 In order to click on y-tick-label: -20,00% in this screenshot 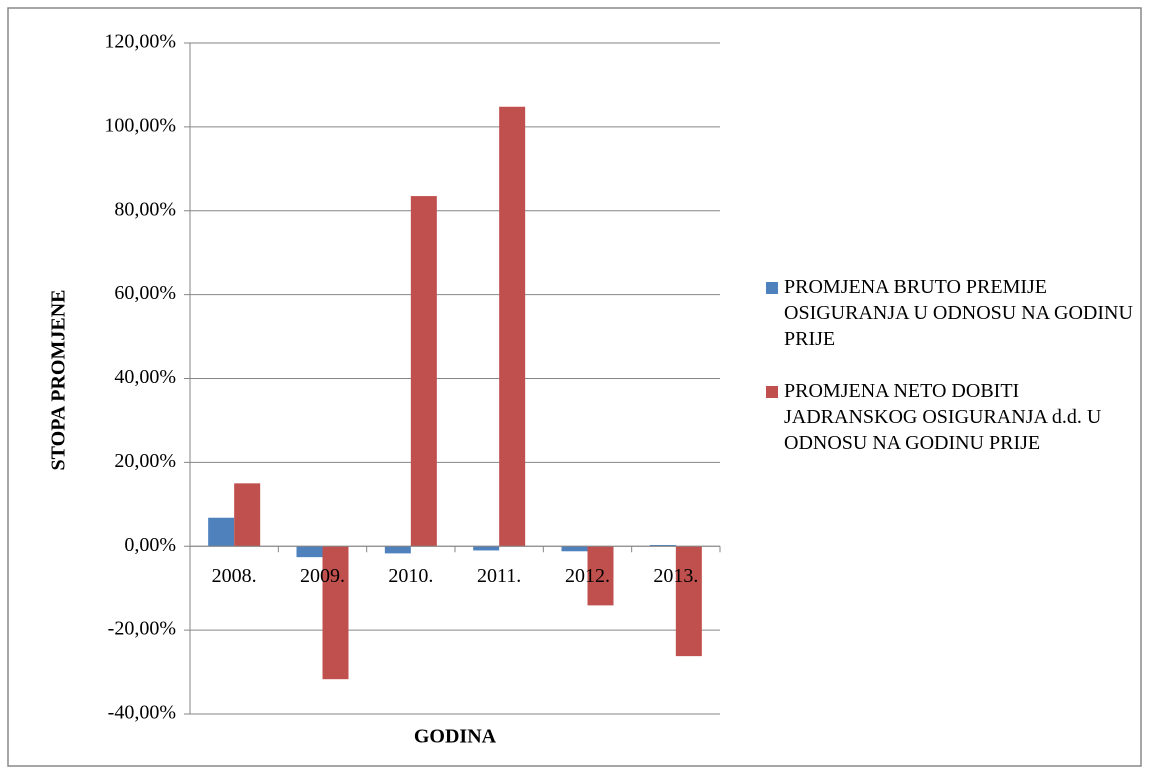, I will do `click(142, 629)`.